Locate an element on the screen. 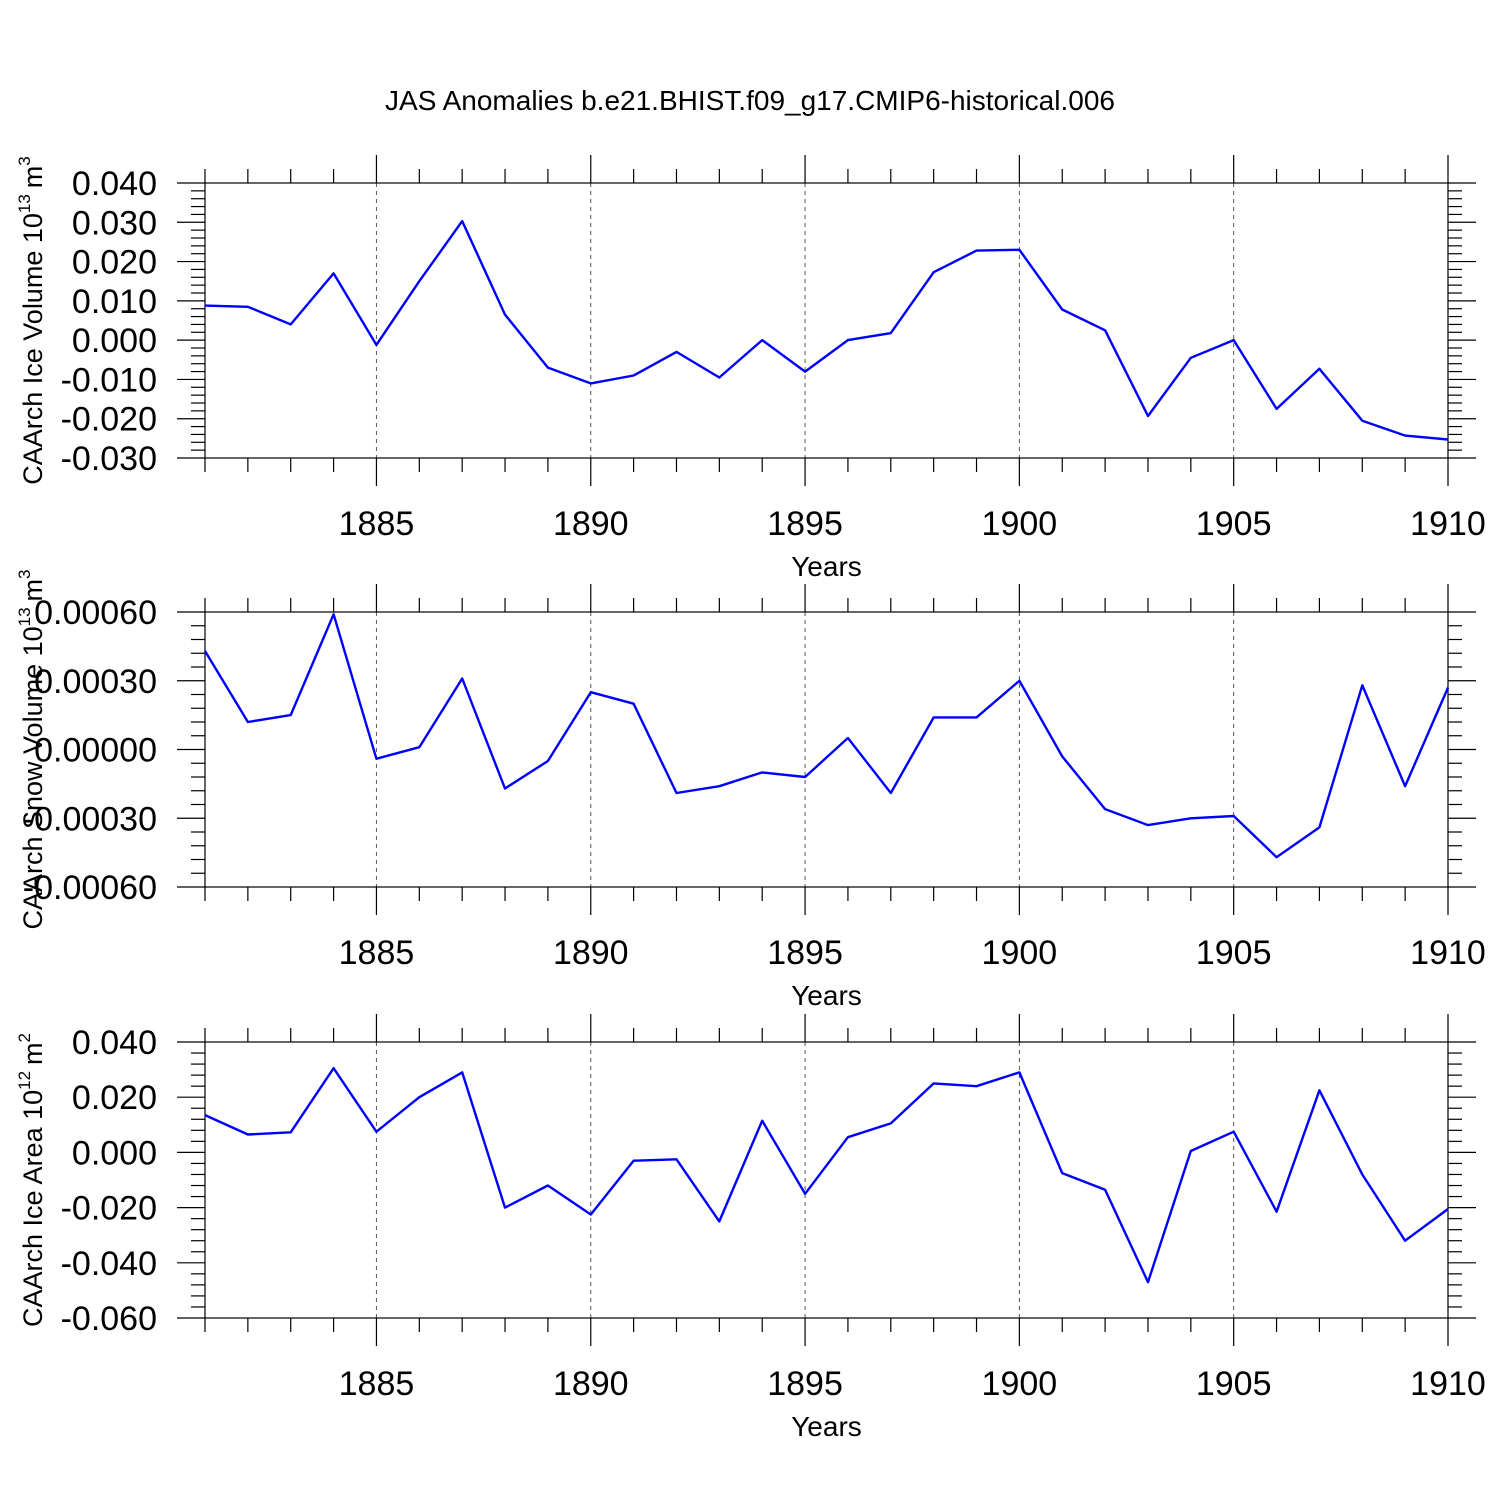 This screenshot has width=1500, height=1500. series-line-snow-volume is located at coordinates (826, 736).